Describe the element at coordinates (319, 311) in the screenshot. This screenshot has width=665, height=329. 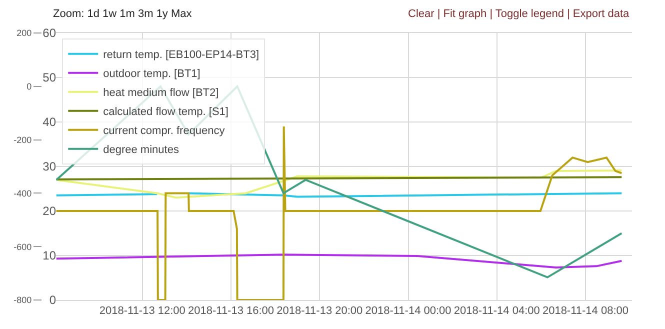
I see `x-tick-label: 2018-11-13 20:00` at that location.